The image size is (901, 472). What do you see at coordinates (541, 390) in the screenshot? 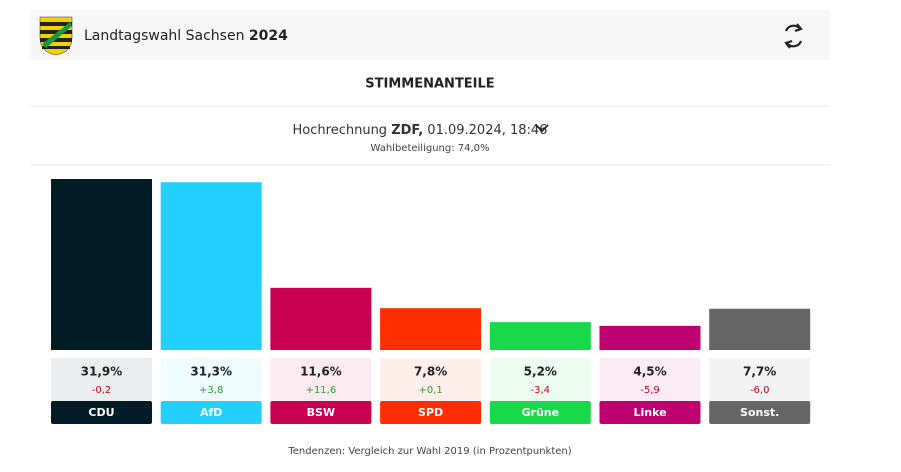
I see `change-label: -3,4` at bounding box center [541, 390].